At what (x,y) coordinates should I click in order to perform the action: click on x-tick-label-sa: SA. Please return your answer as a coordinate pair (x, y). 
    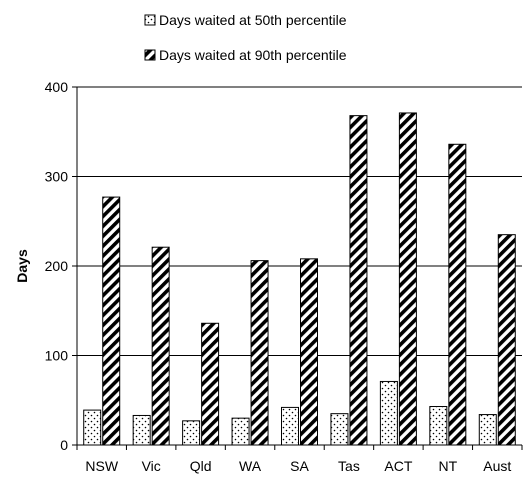
    Looking at the image, I should click on (299, 466).